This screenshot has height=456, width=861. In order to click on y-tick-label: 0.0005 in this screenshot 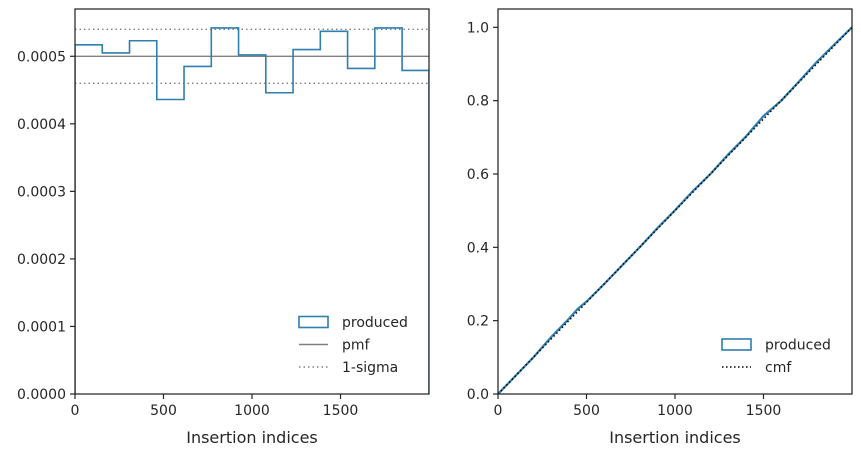, I will do `click(41, 57)`.